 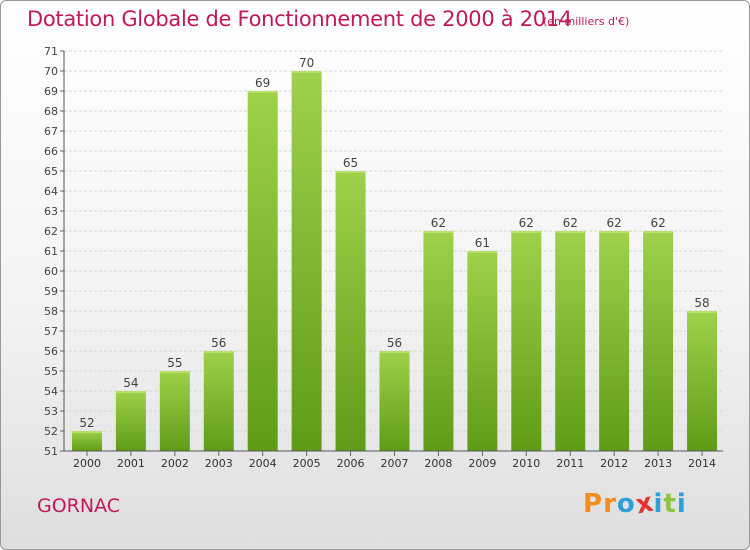 I want to click on x-tick-label: 2009, so click(x=482, y=463).